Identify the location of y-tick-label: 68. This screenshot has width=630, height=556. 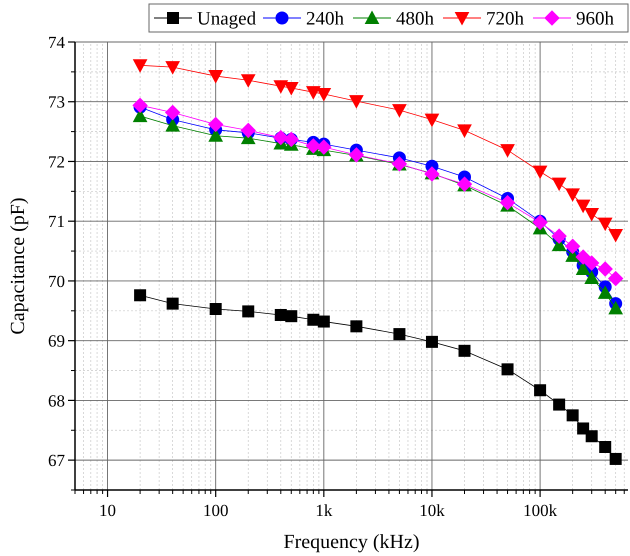
(56, 400).